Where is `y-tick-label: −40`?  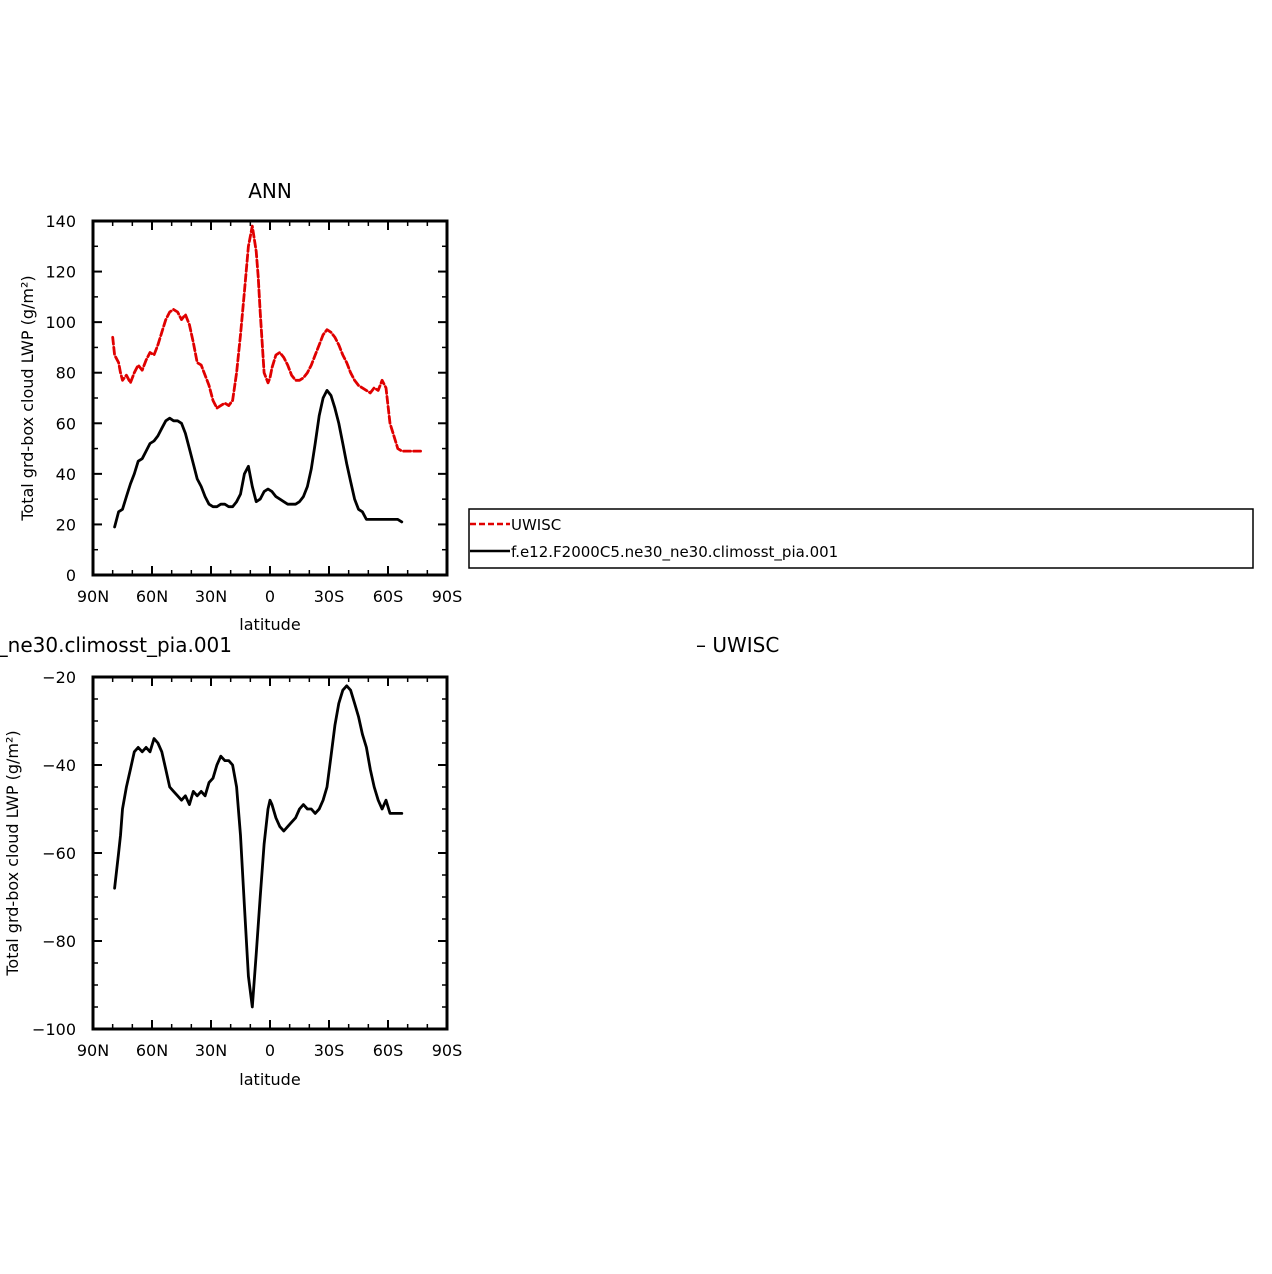
y-tick-label: −40 is located at coordinates (59, 765).